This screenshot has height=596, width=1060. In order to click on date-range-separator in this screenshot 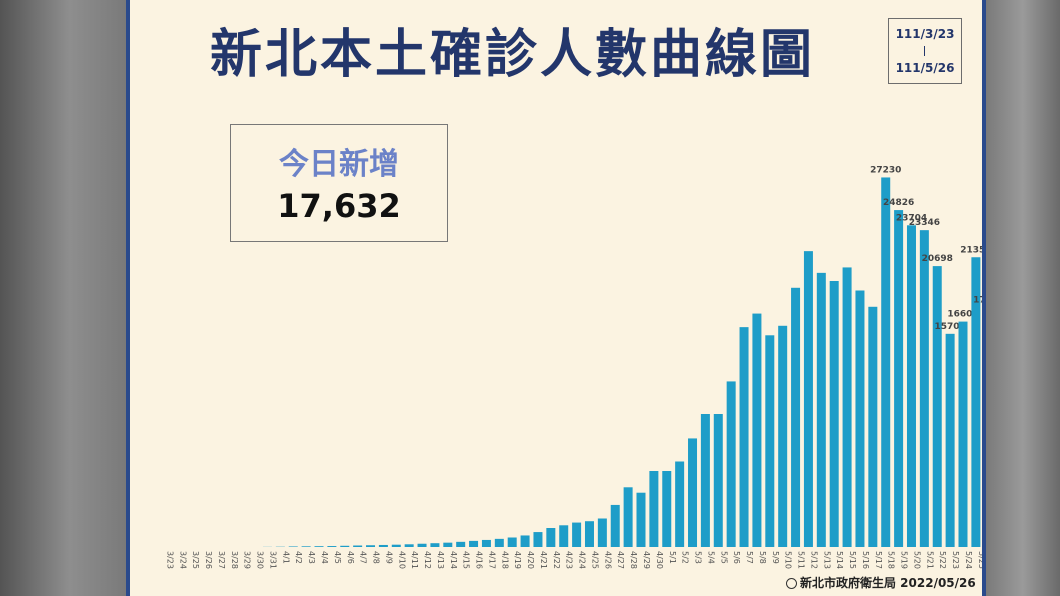, I will do `click(924, 51)`.